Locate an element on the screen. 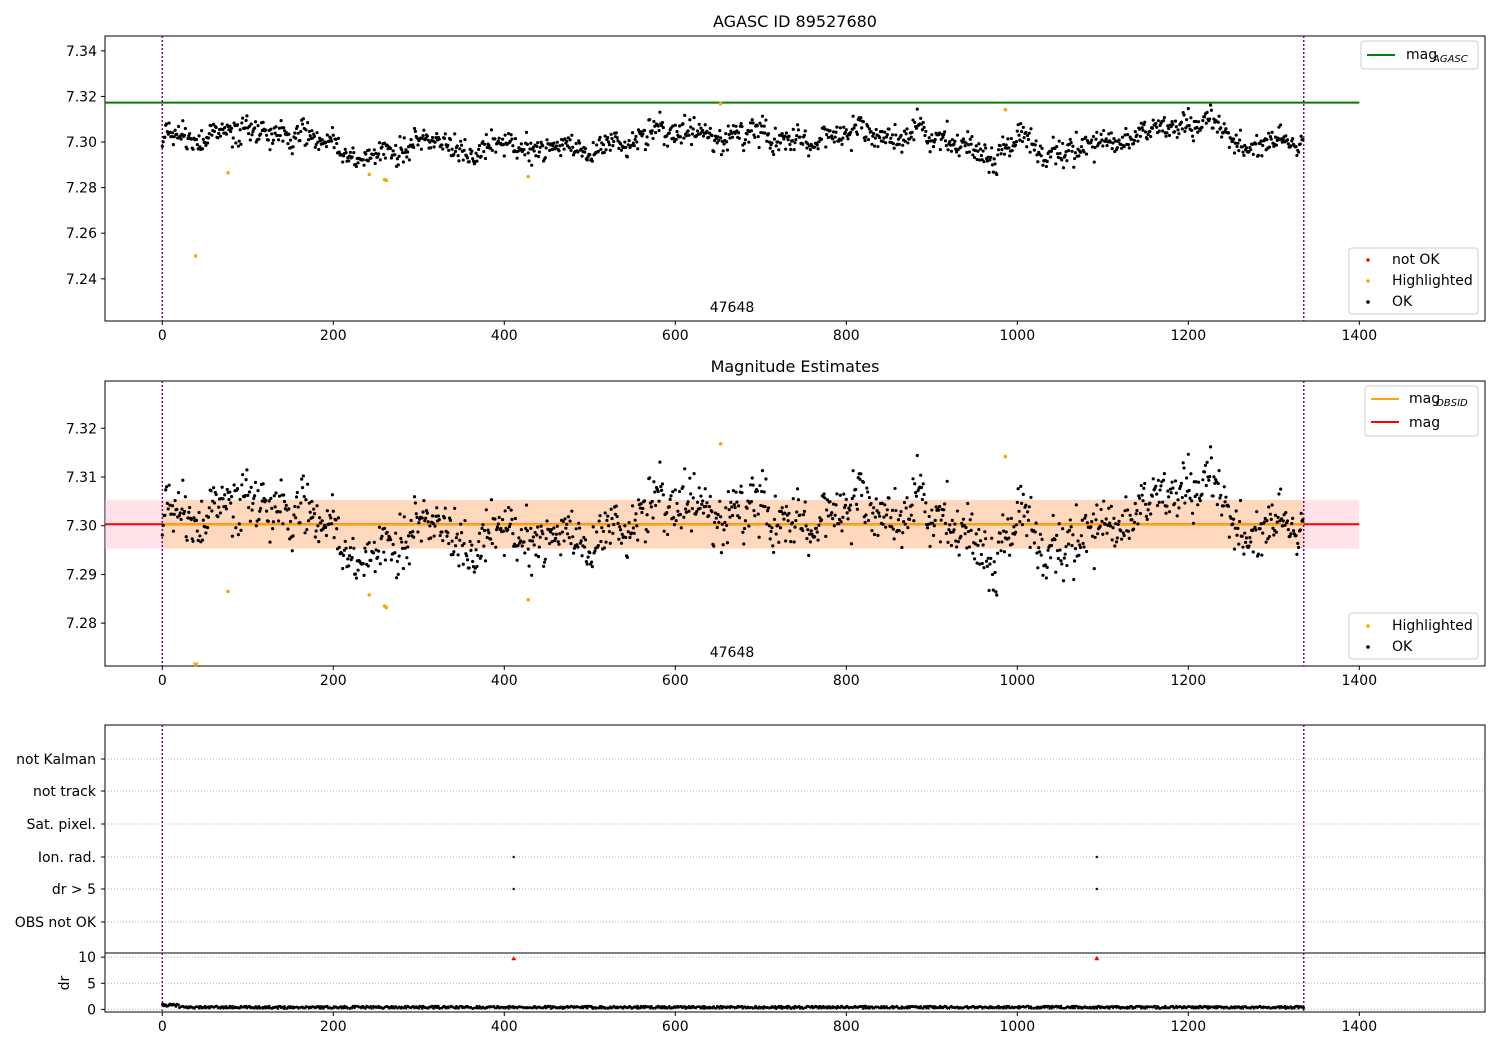  highlighted-point is located at coordinates (1005, 109).